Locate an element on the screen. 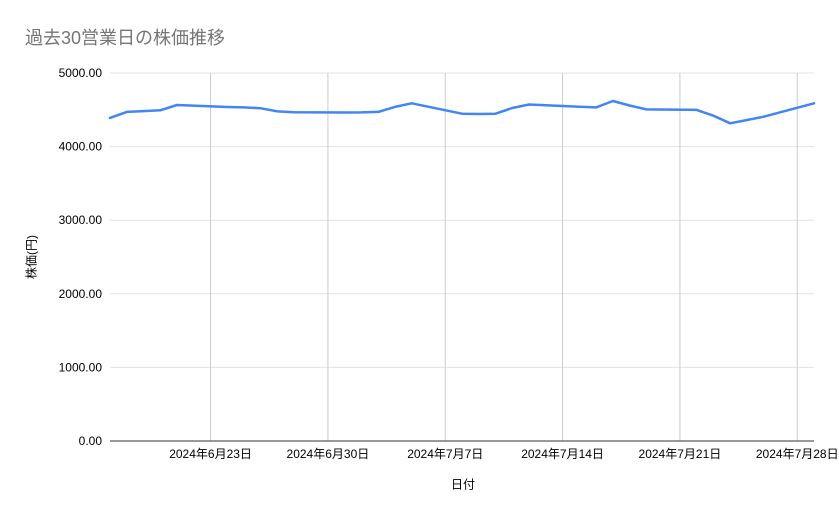 The image size is (839, 519). y-tick-label: 1000.00 is located at coordinates (81, 367).